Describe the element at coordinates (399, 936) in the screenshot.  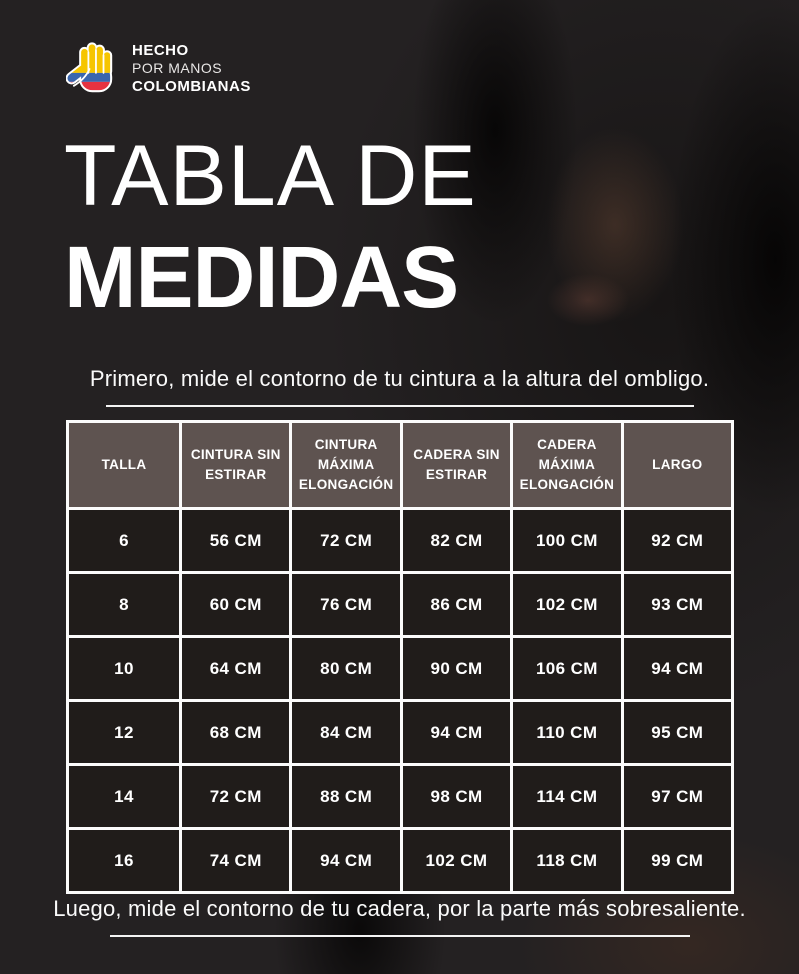
I see `divider-bottom` at that location.